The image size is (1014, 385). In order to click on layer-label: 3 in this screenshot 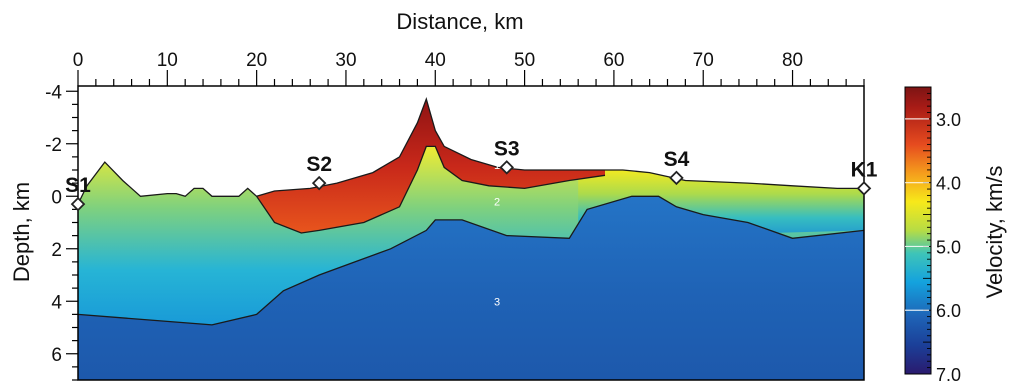, I will do `click(497, 302)`.